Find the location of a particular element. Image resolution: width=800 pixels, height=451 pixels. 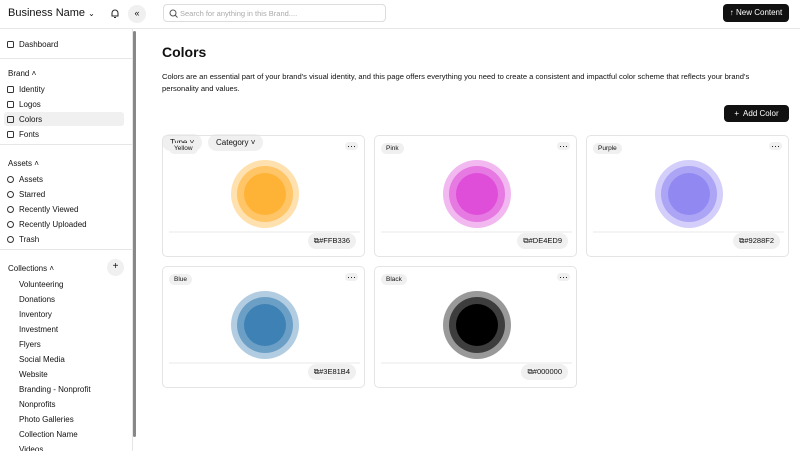

scrollbar is located at coordinates (134, 234).